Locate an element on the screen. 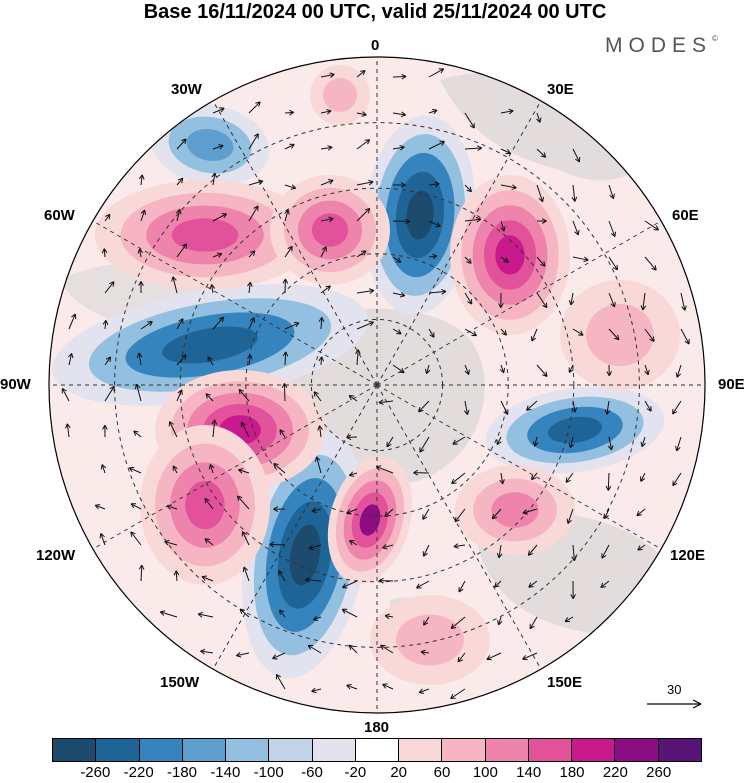  colorbar-tick-label: 140 is located at coordinates (529, 772).